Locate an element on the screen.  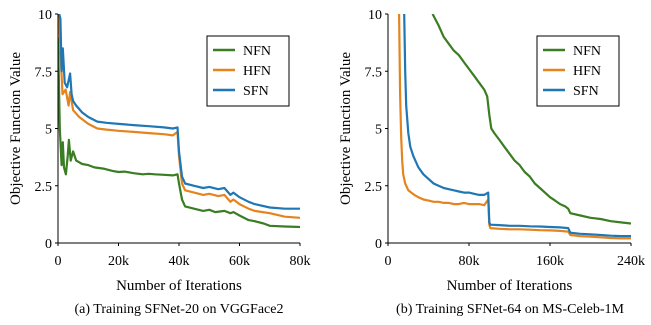
chart-caption: (a) Training SFNet-20 on VGGFace2 is located at coordinates (179, 309).